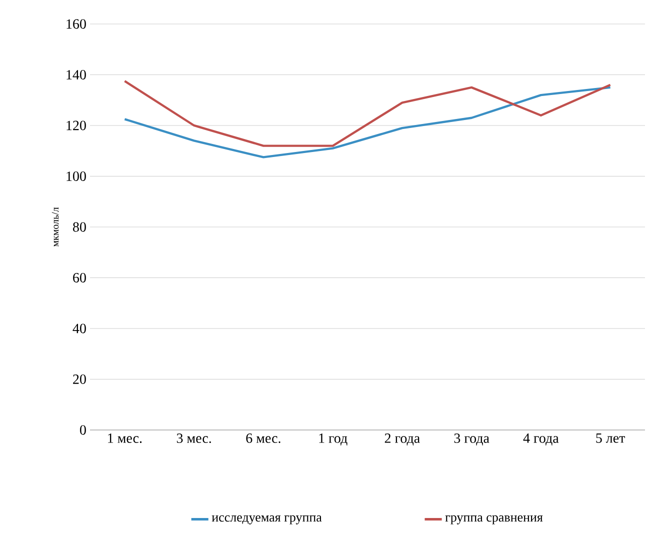 This screenshot has height=545, width=655. Describe the element at coordinates (125, 438) in the screenshot. I see `x-tick-label: 1 мес.` at that location.